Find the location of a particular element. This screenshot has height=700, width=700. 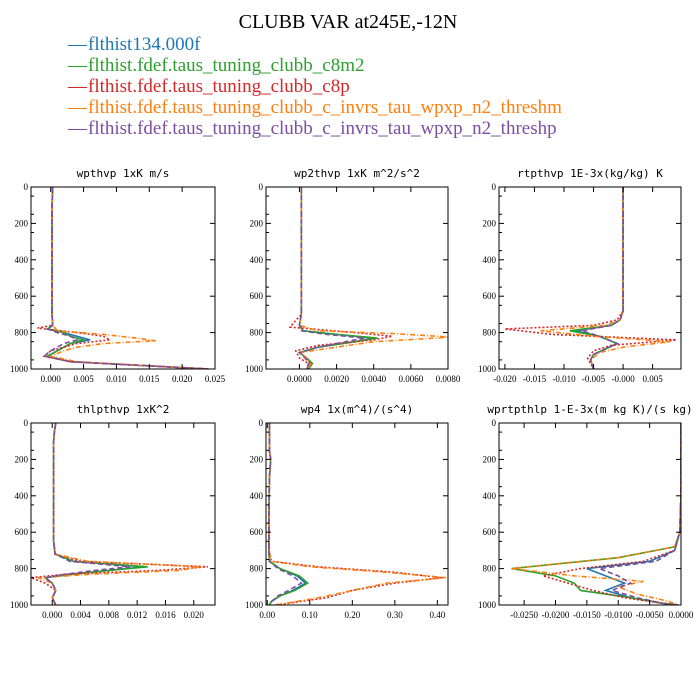

panel-title: wprtpthlp 1-E-3x(m kg K)/(s kg) is located at coordinates (589, 409).